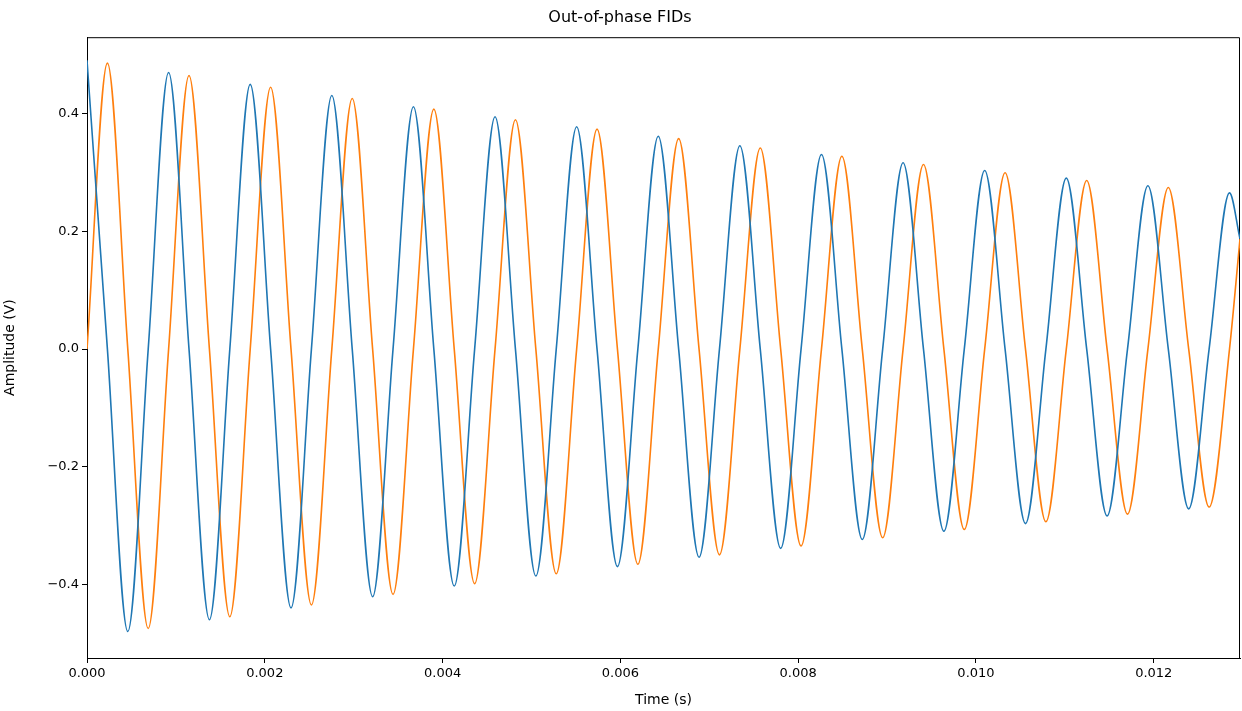 The width and height of the screenshot is (1242, 711). Describe the element at coordinates (87, 673) in the screenshot. I see `x-tick-label: 0.000` at that location.